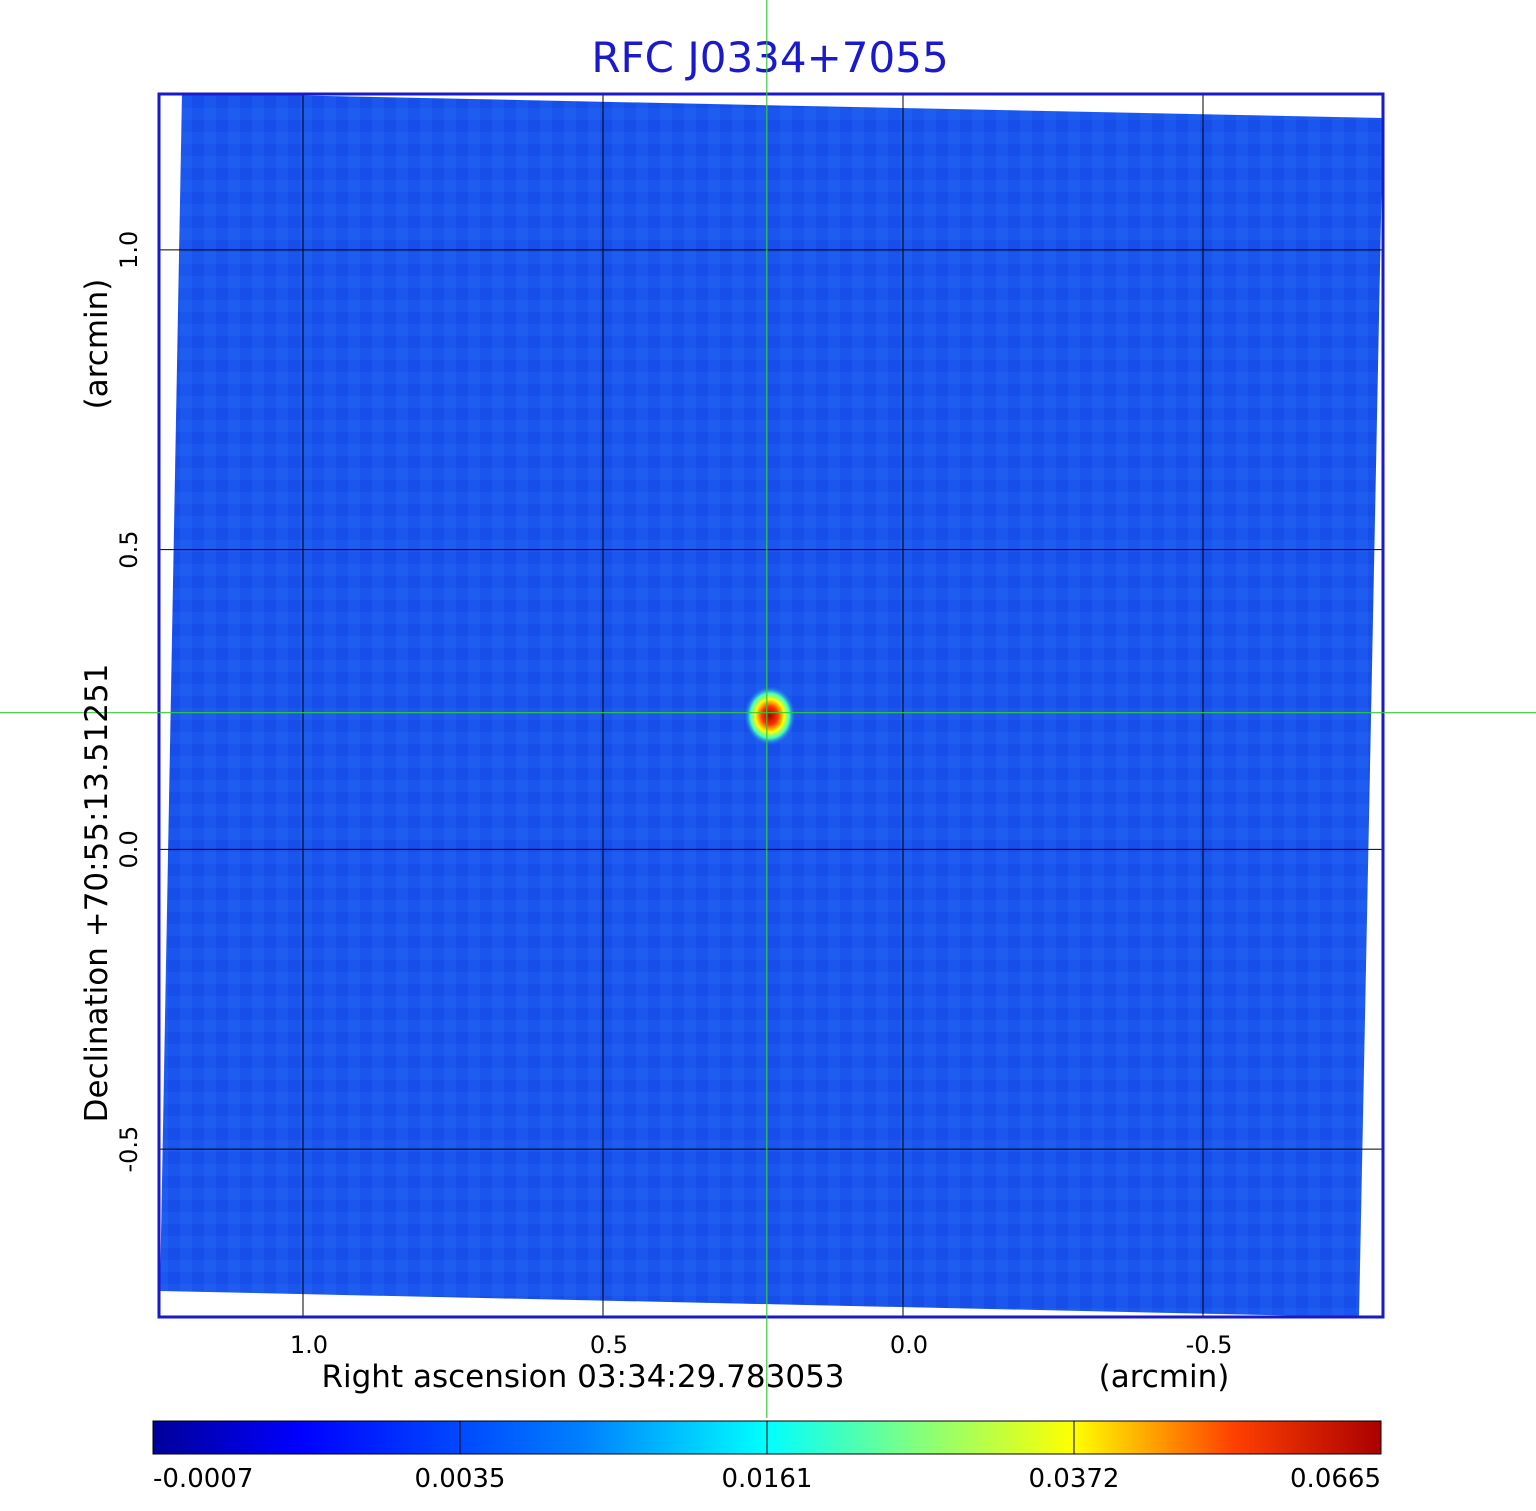 This screenshot has width=1536, height=1511. What do you see at coordinates (1209, 1345) in the screenshot?
I see `x-tick-label: -0.5` at bounding box center [1209, 1345].